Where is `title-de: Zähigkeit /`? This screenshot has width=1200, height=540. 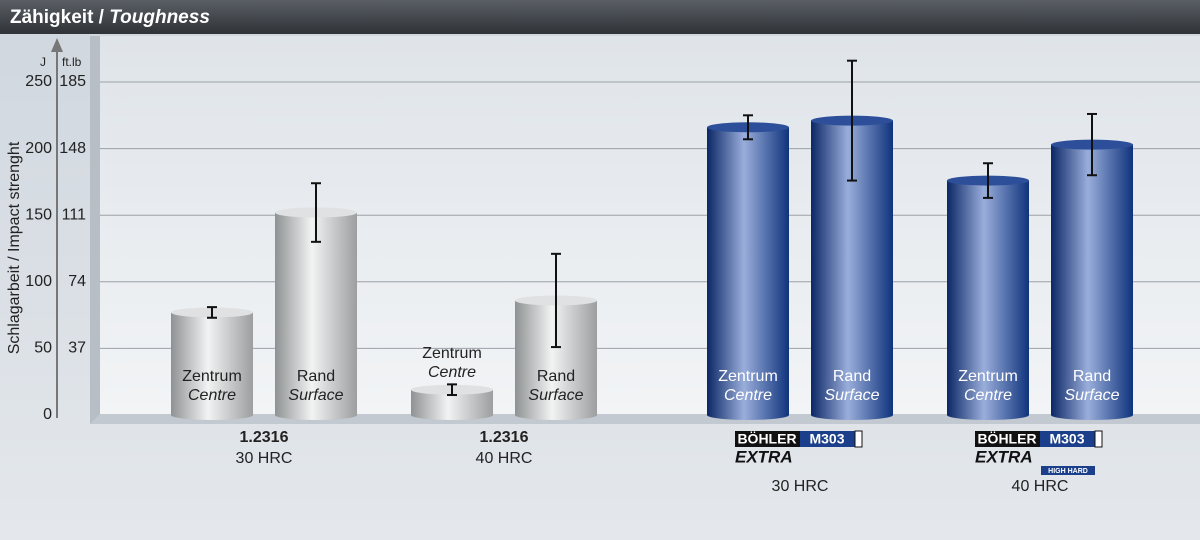
title-de: Zähigkeit / is located at coordinates (57, 17).